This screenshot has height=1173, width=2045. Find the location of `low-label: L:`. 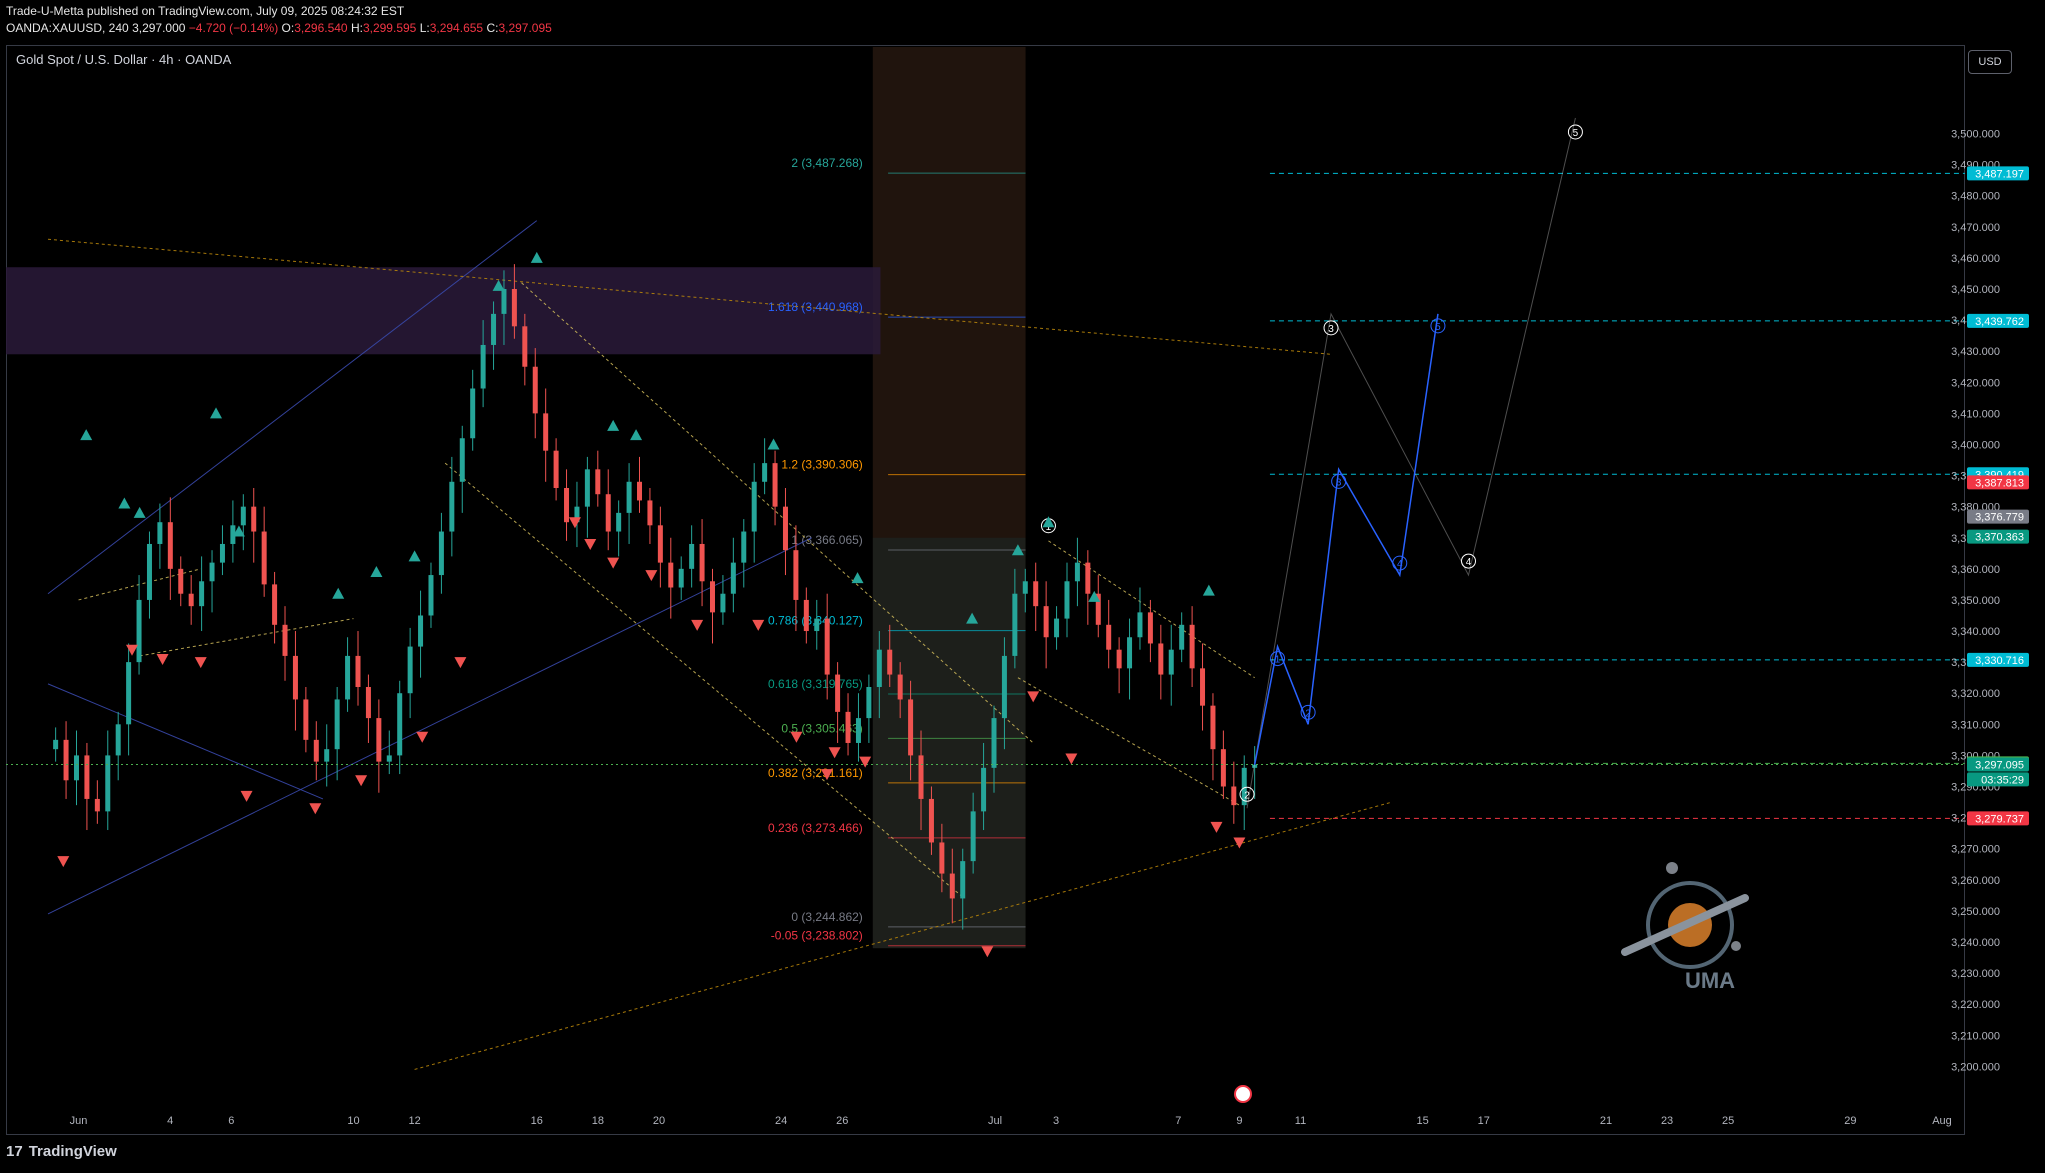

low-label: L: is located at coordinates (424, 28).